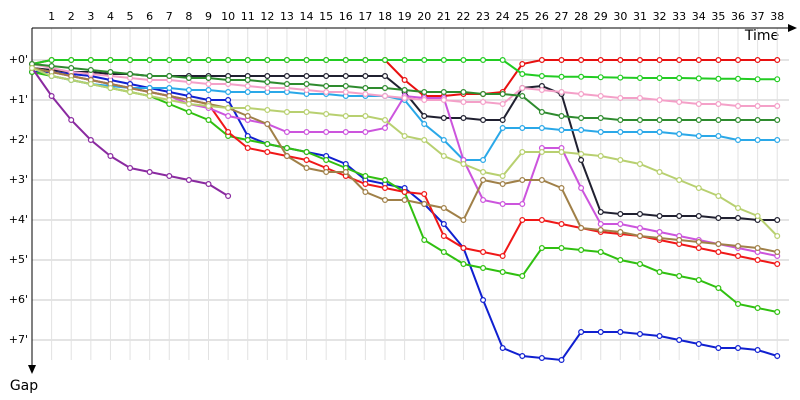  I want to click on x-tick-label: 6, so click(149, 16).